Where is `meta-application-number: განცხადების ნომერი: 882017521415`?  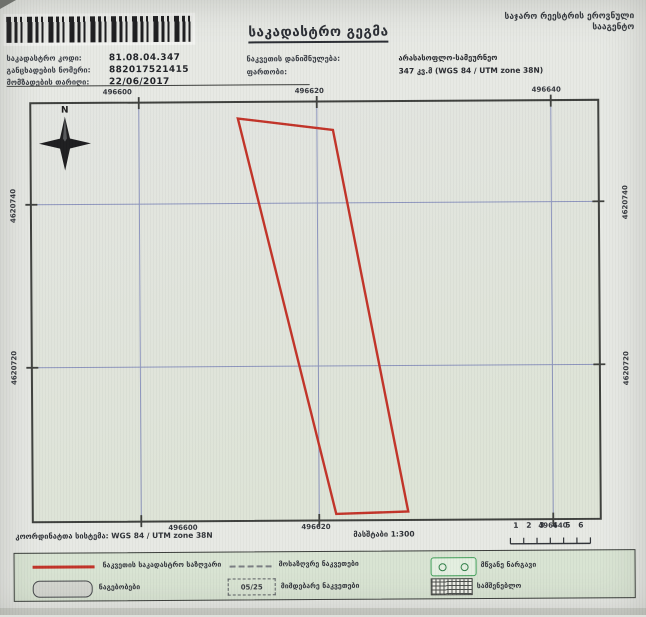 meta-application-number: განცხადების ნომერი: 882017521415 is located at coordinates (98, 70).